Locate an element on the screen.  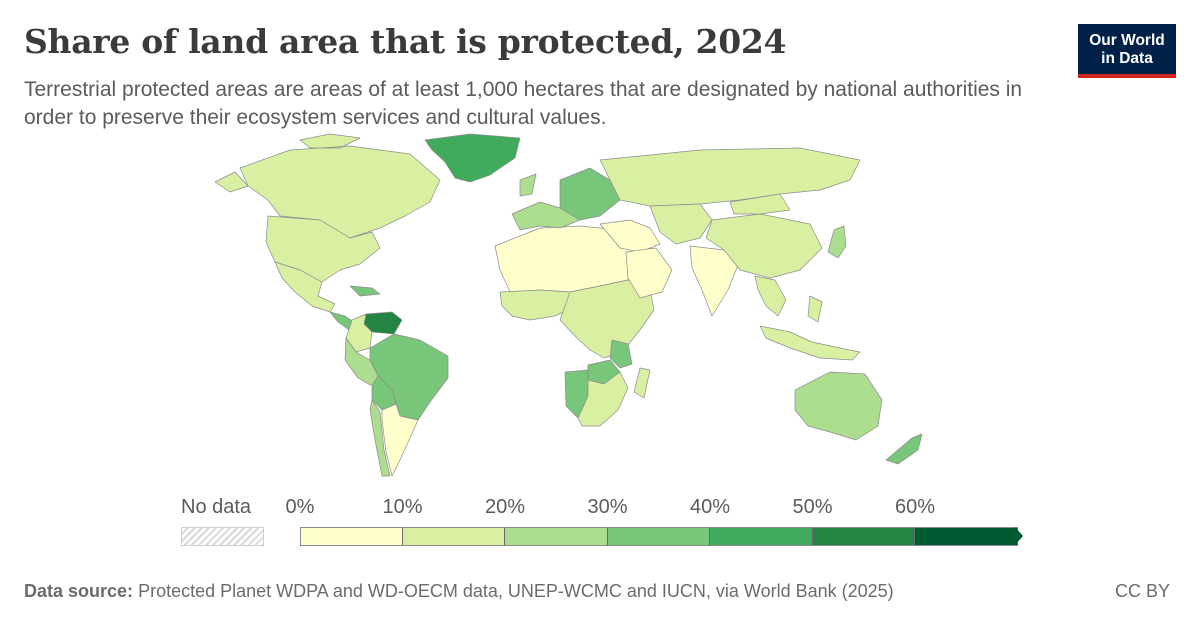
legend-open-end-arrow is located at coordinates (1019, 536).